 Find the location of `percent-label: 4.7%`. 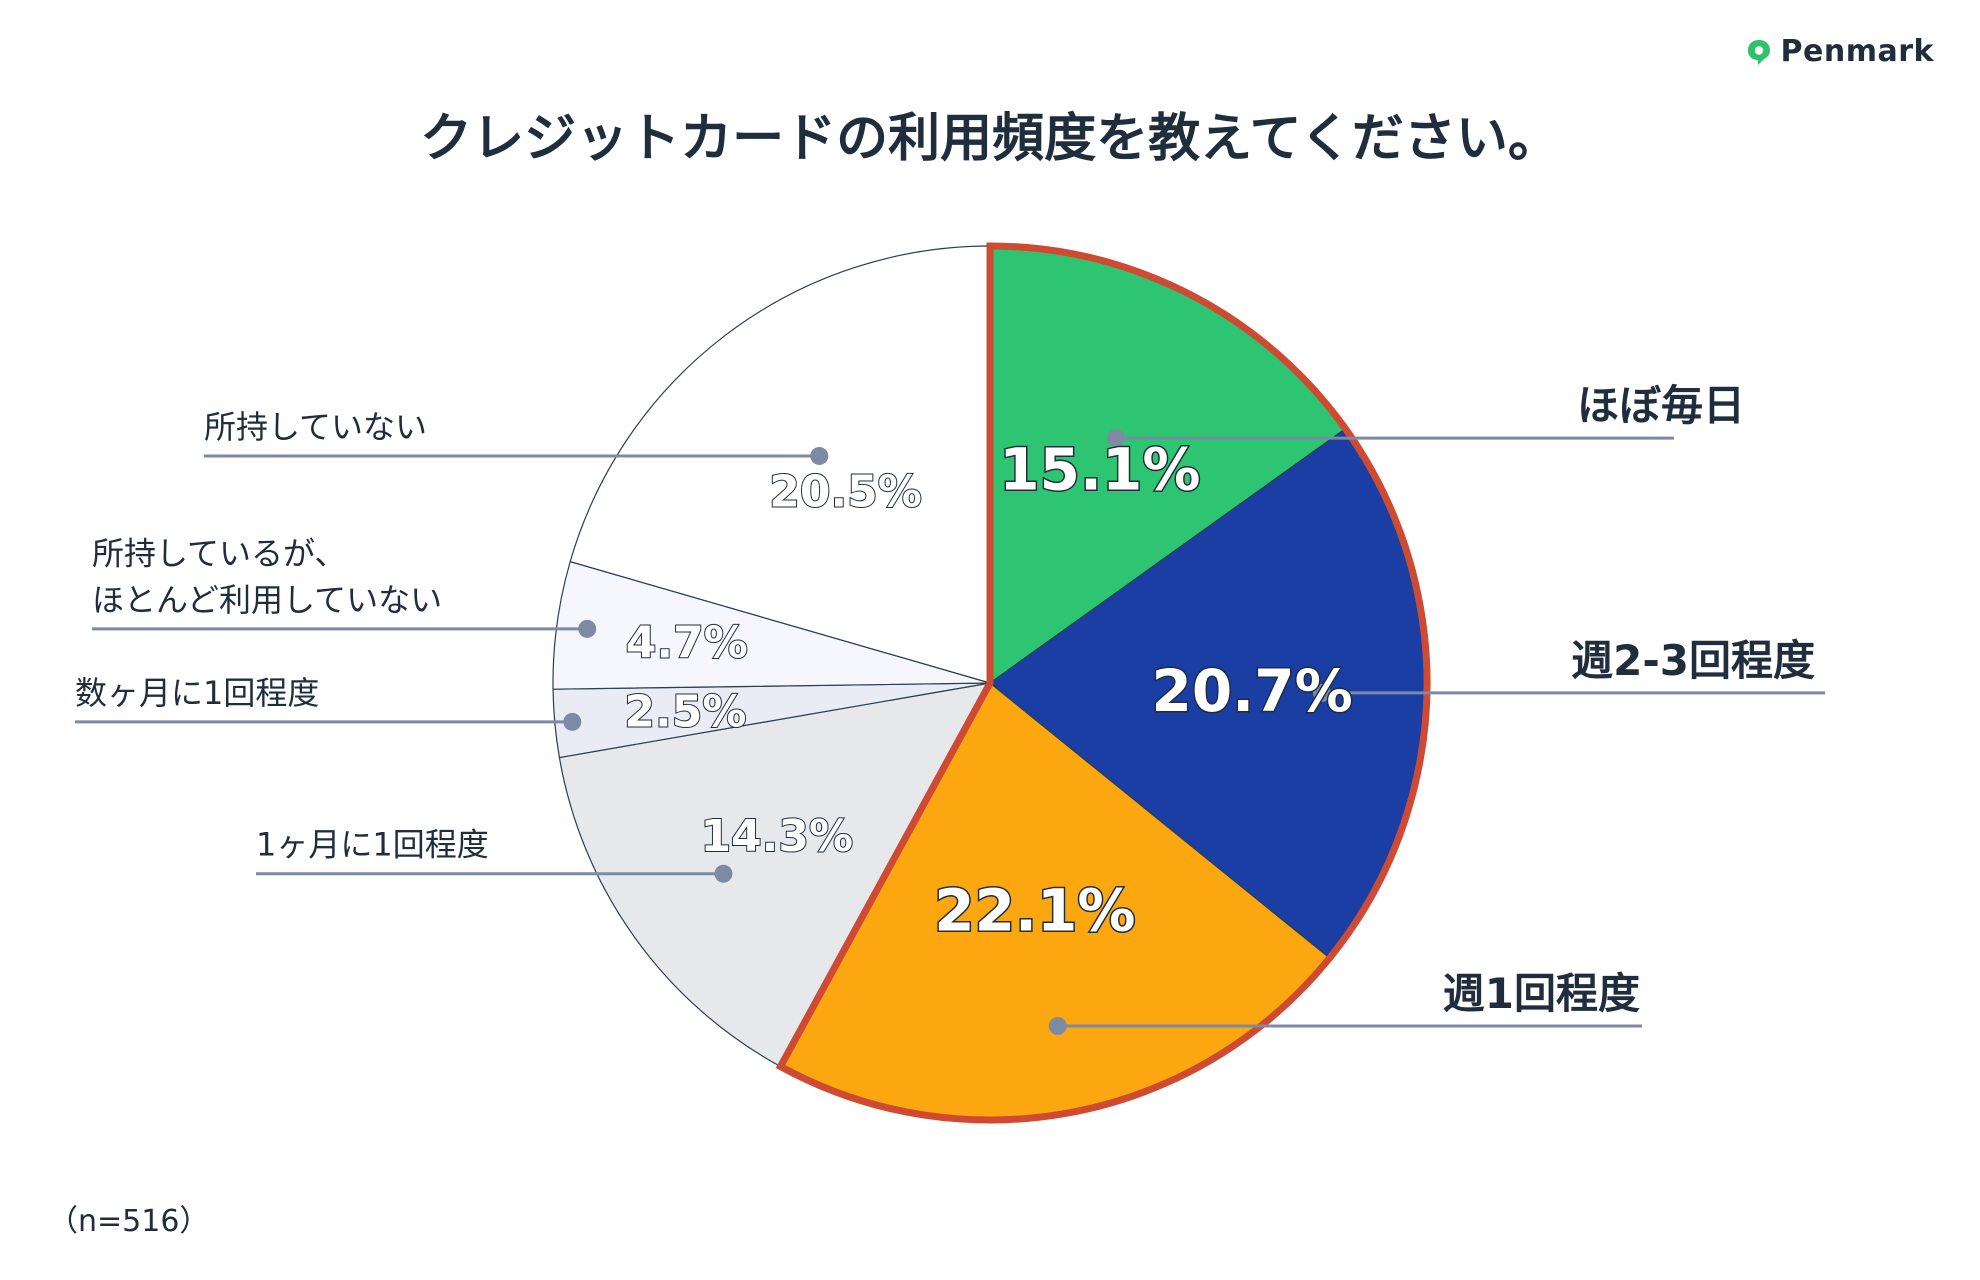

percent-label: 4.7% is located at coordinates (687, 643).